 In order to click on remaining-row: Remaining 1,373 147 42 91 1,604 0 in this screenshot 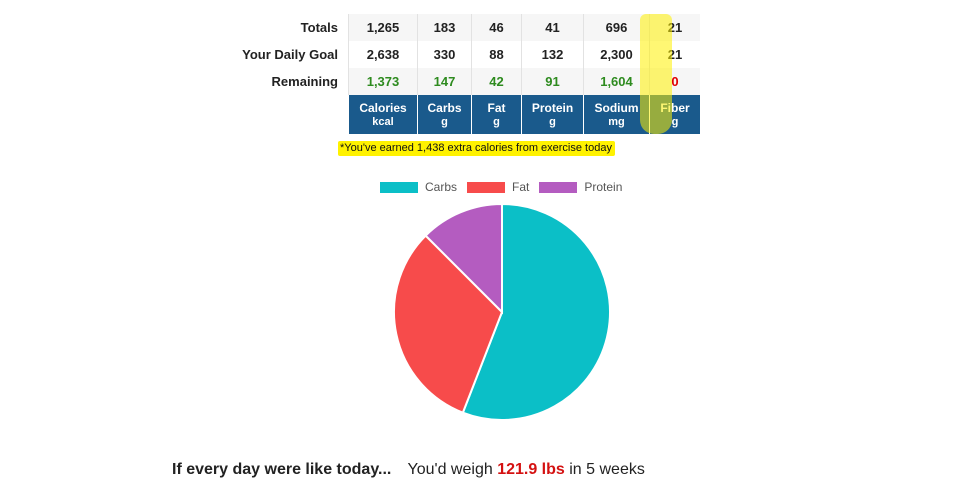, I will do `click(434, 81)`.